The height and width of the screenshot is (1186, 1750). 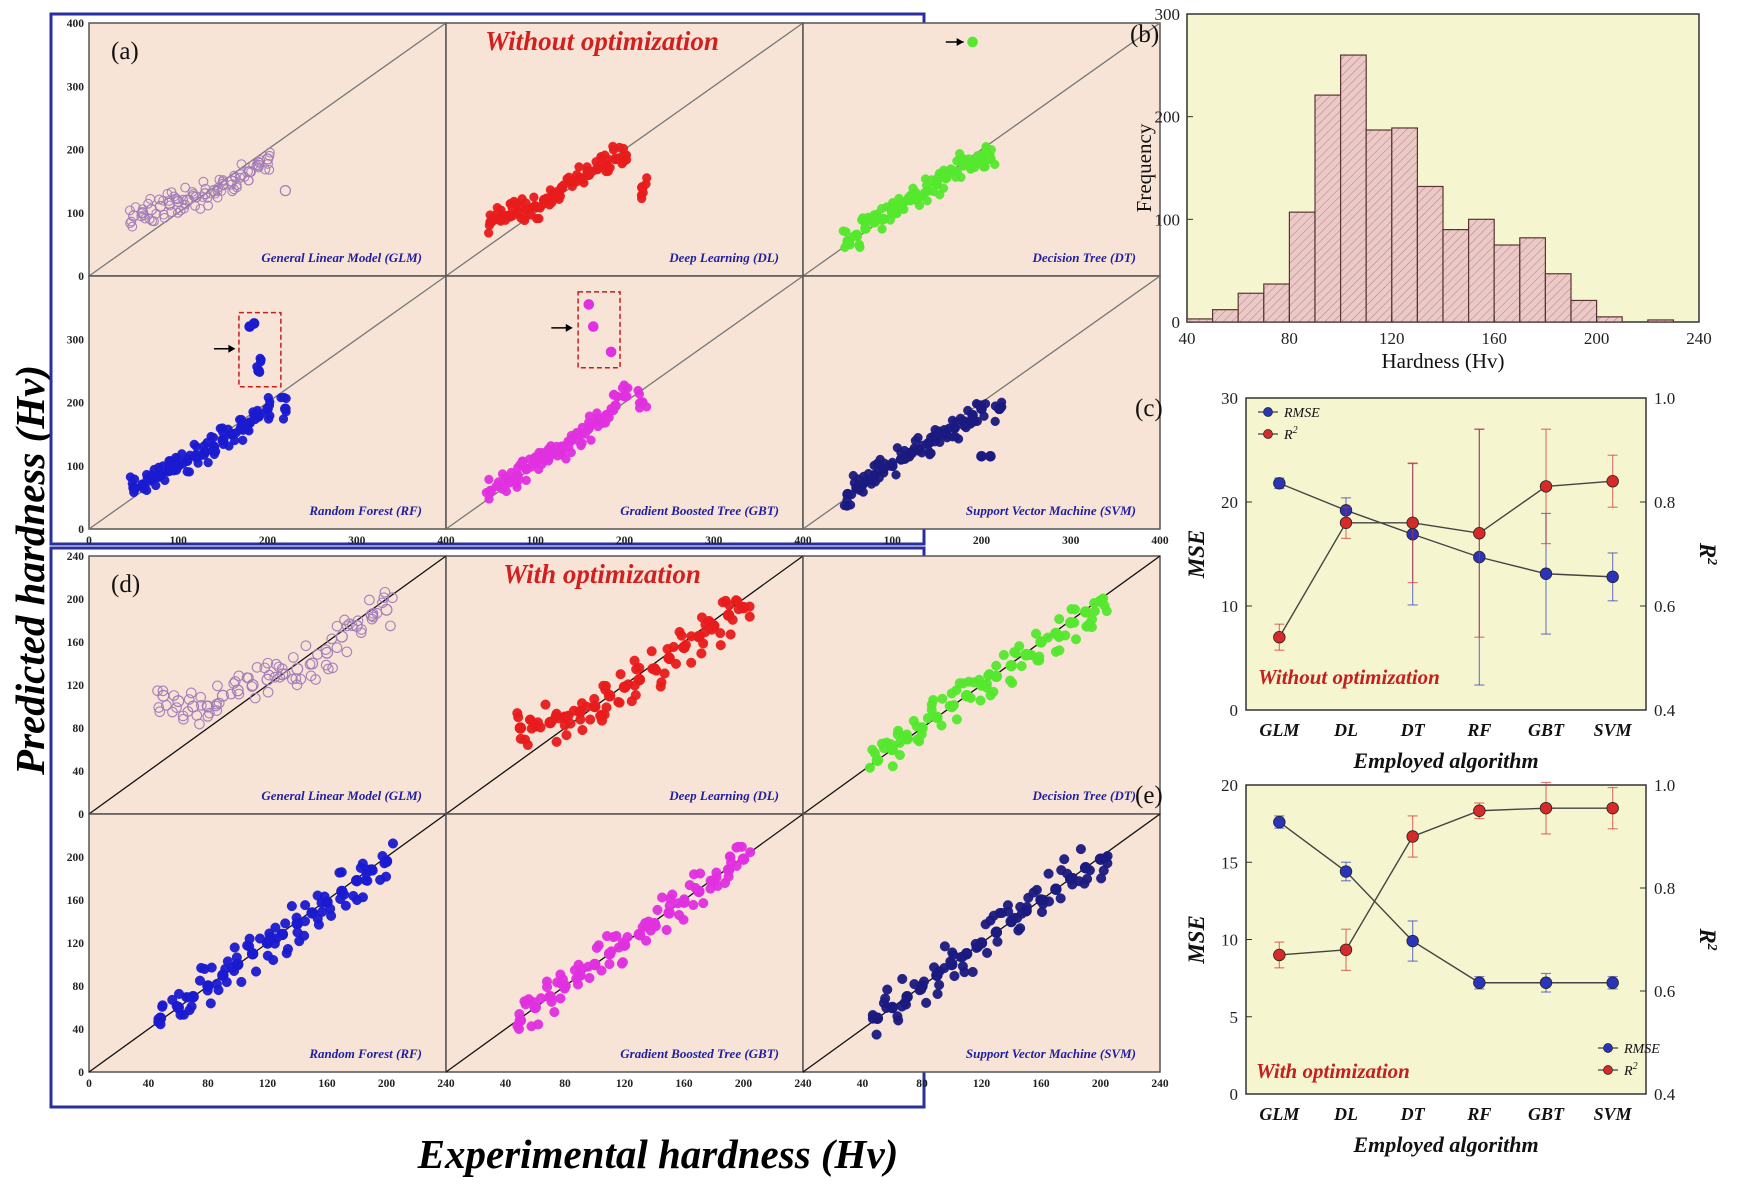 I want to click on subplot-label: Deep Learning (DL), so click(x=723, y=795).